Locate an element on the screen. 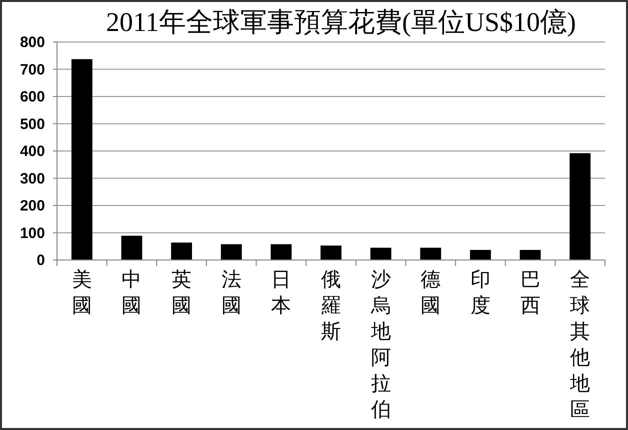 The width and height of the screenshot is (628, 430). y-tick-label: 200 is located at coordinates (32, 206).